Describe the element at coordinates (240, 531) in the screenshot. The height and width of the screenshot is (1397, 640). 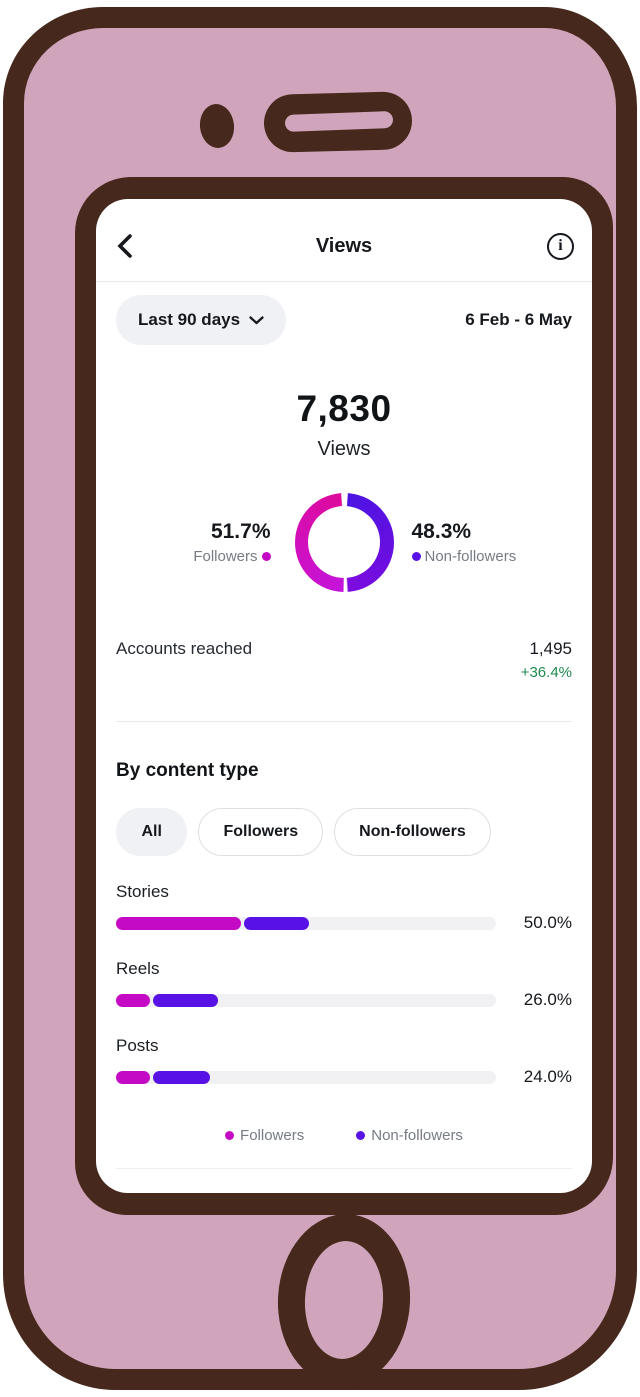
I see `followers-percentage: 51.7%` at that location.